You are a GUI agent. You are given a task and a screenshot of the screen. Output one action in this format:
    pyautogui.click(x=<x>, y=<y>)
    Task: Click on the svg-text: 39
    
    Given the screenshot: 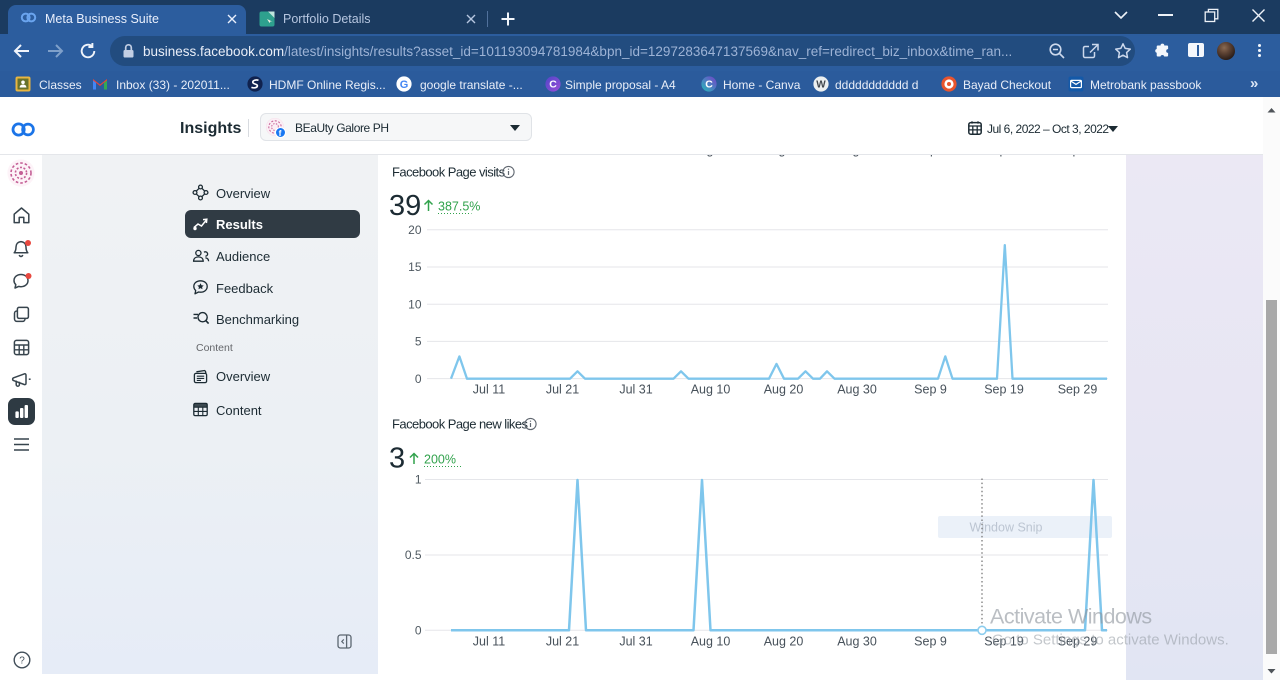 What is the action you would take?
    pyautogui.click(x=405, y=206)
    